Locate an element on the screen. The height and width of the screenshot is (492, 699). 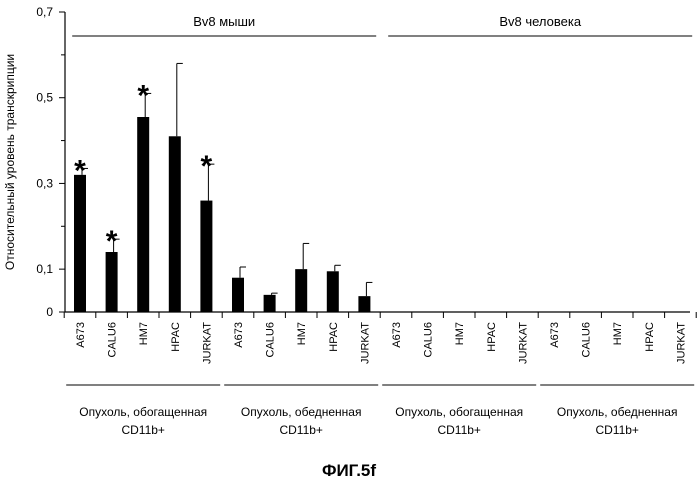
species-group-label: Bv8 мыши is located at coordinates (224, 21).